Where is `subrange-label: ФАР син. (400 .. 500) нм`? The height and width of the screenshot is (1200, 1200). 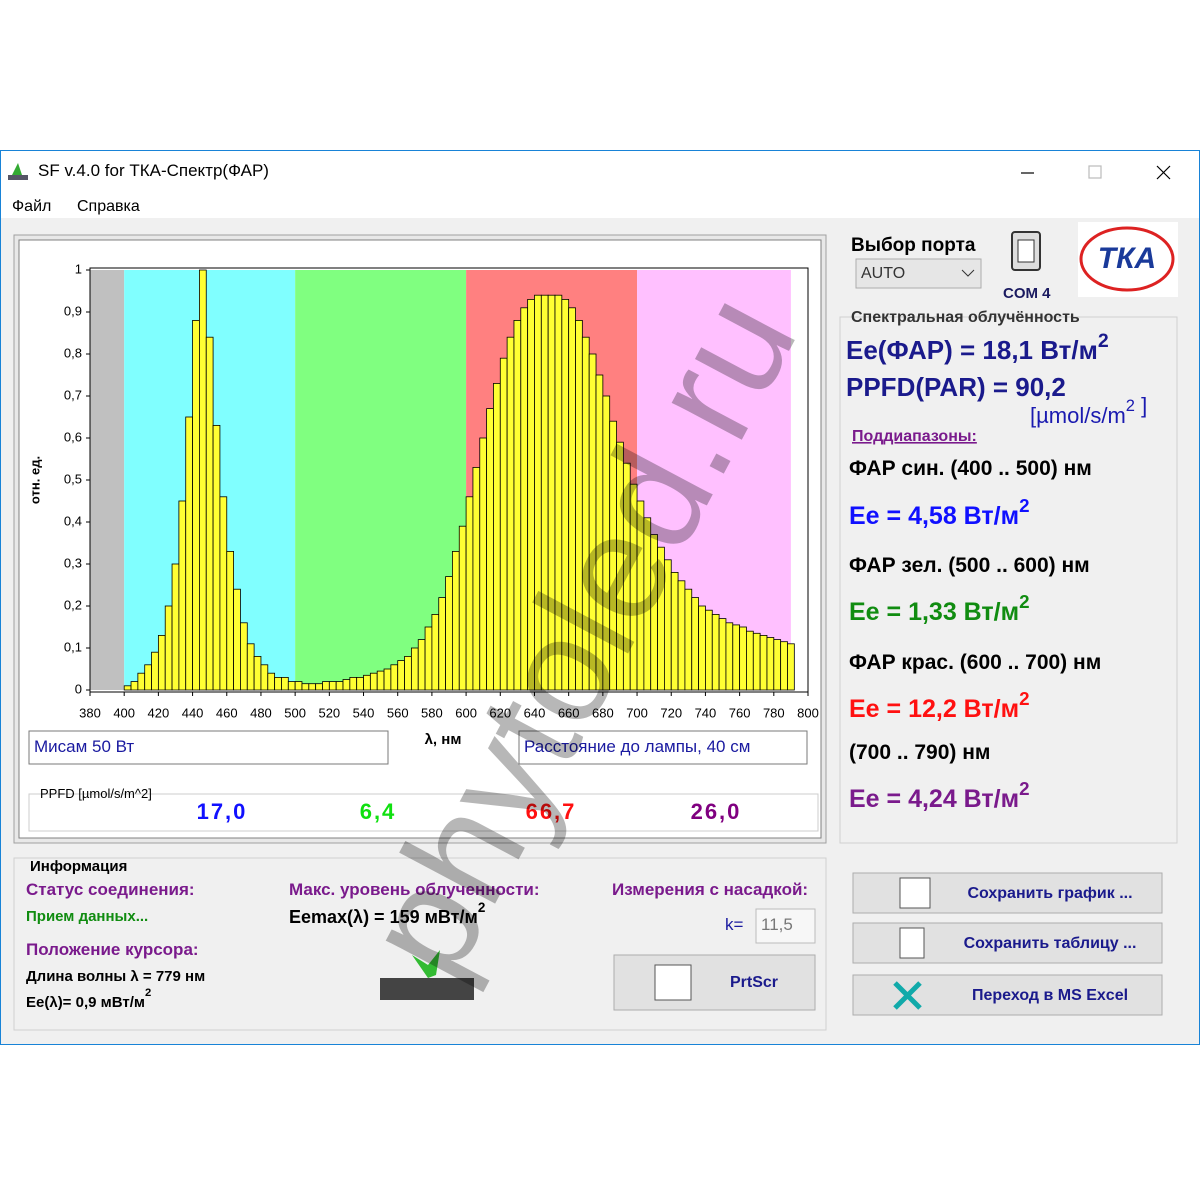
subrange-label: ФАР син. (400 .. 500) нм is located at coordinates (970, 468).